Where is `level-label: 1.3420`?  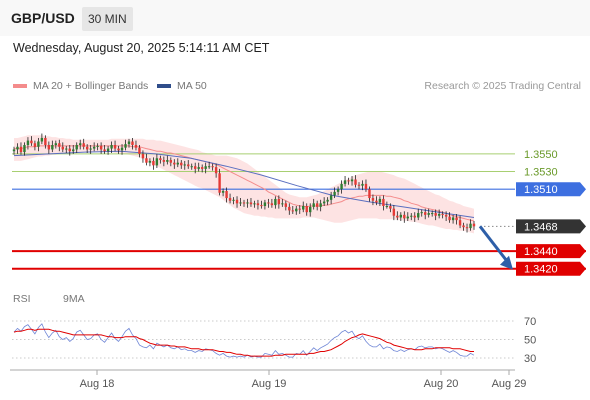 level-label: 1.3420 is located at coordinates (541, 270).